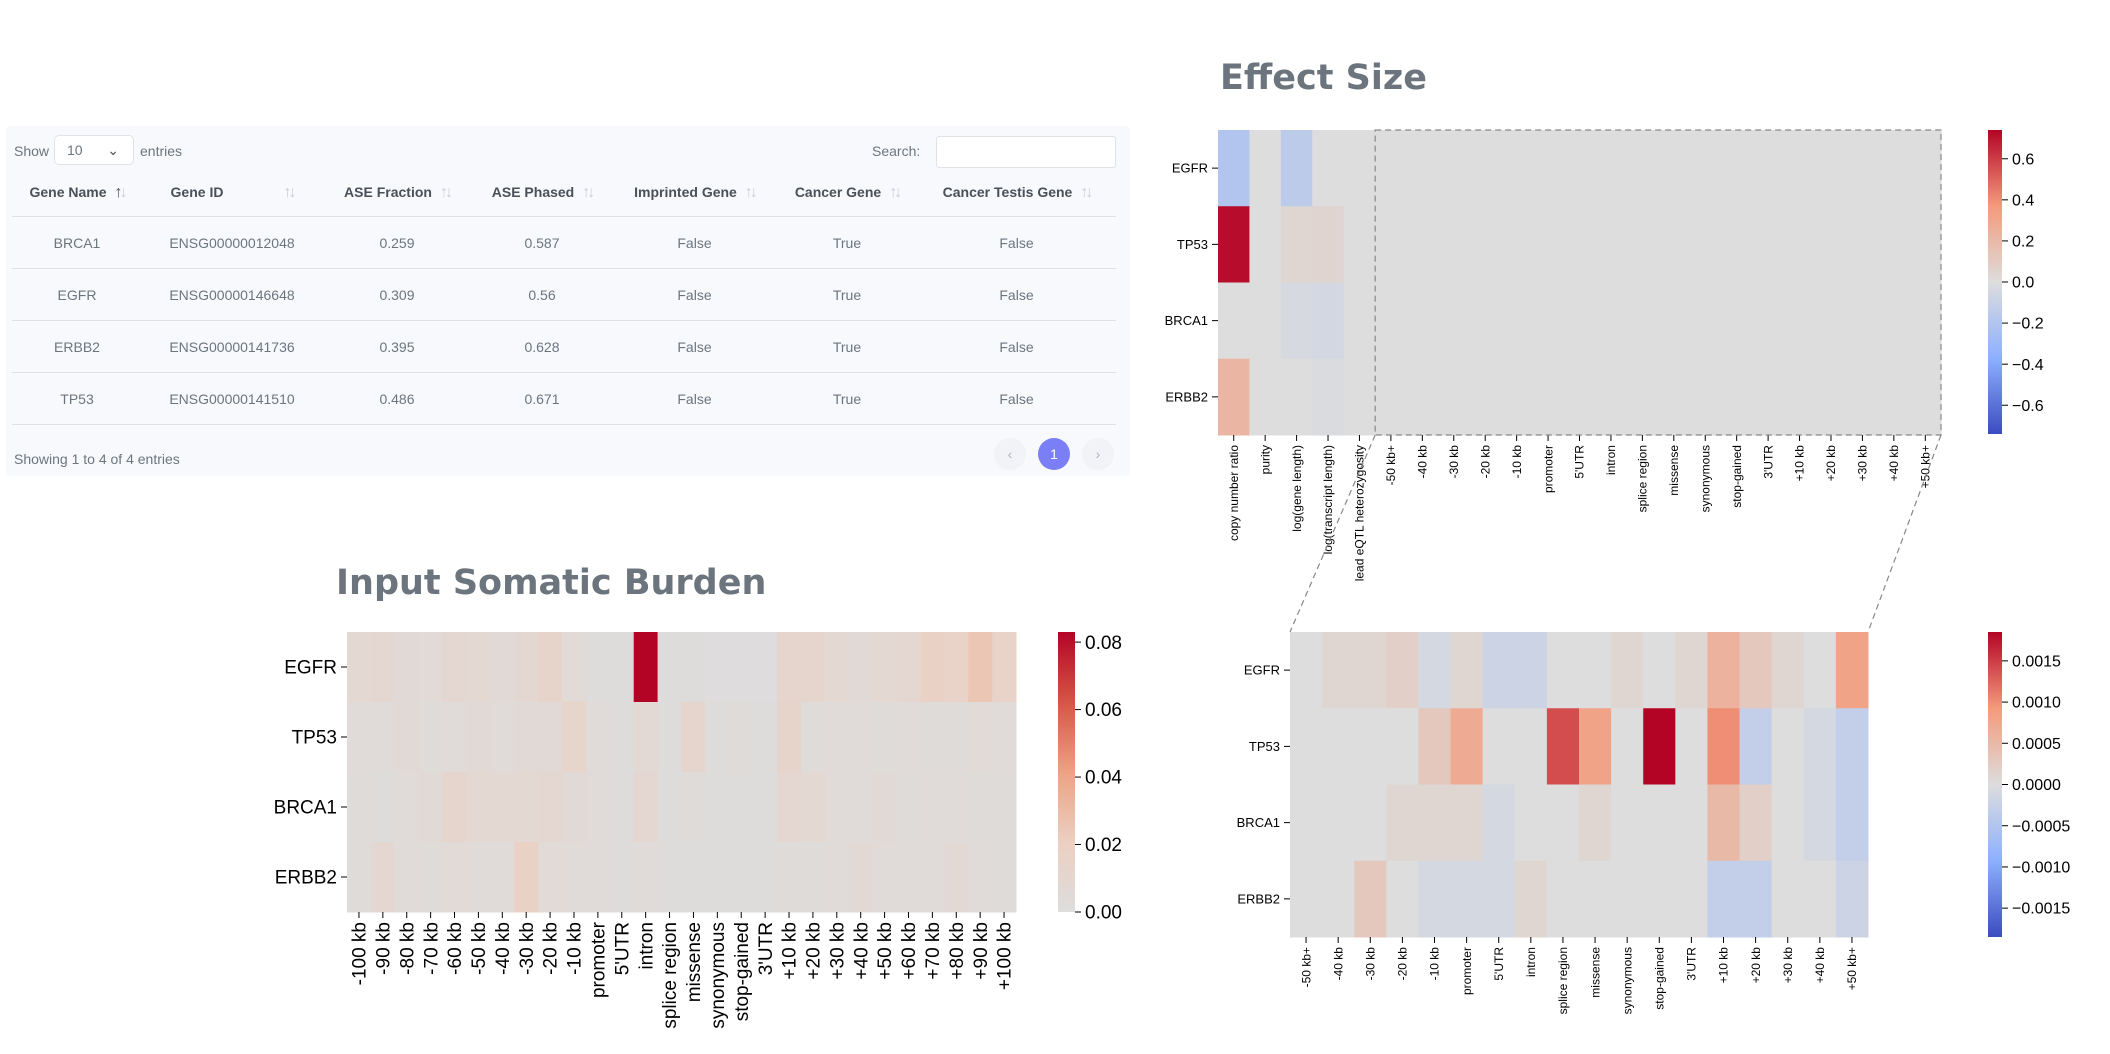 This screenshot has height=1054, width=2110. I want to click on pagination-page-1-button: 1, so click(1054, 454).